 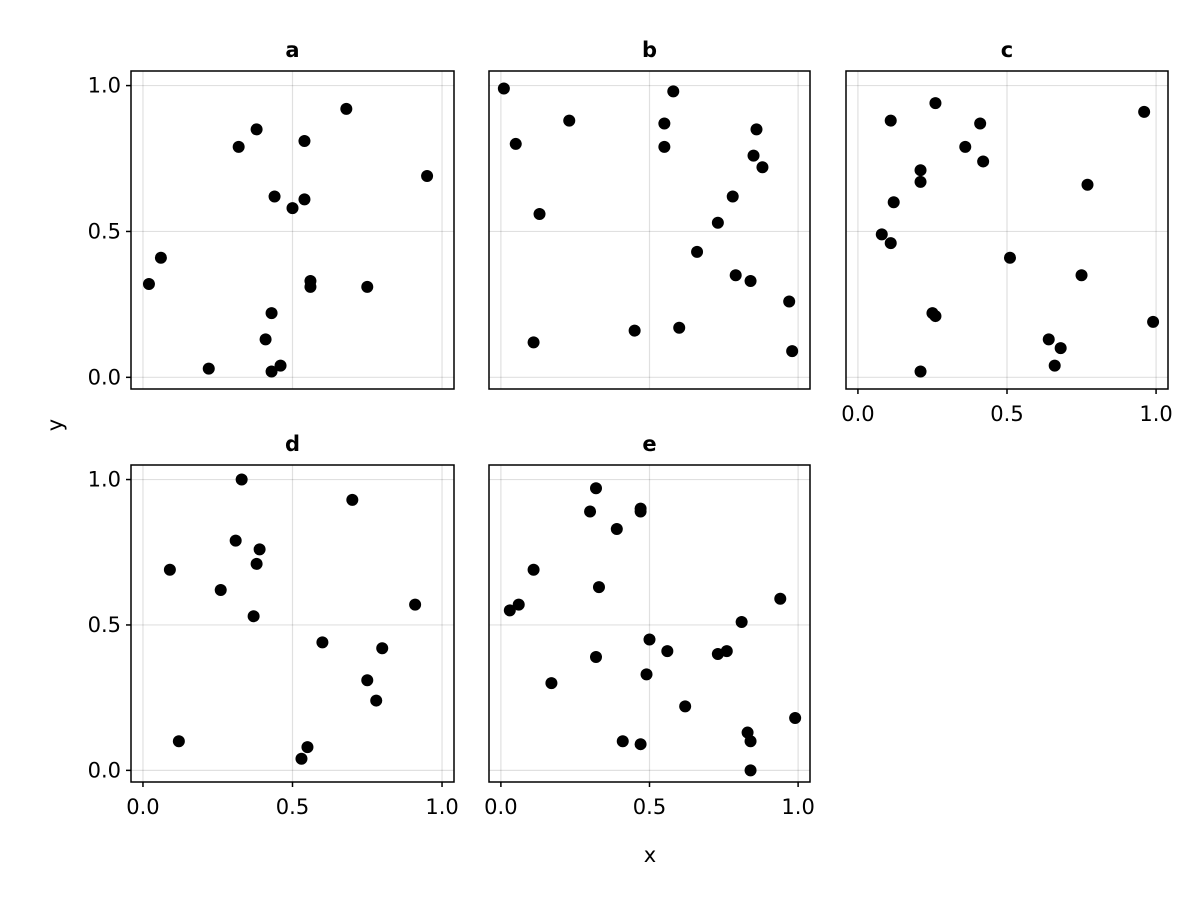 What do you see at coordinates (104, 480) in the screenshot?
I see `panel-d-ytick-label-2: 1.0` at bounding box center [104, 480].